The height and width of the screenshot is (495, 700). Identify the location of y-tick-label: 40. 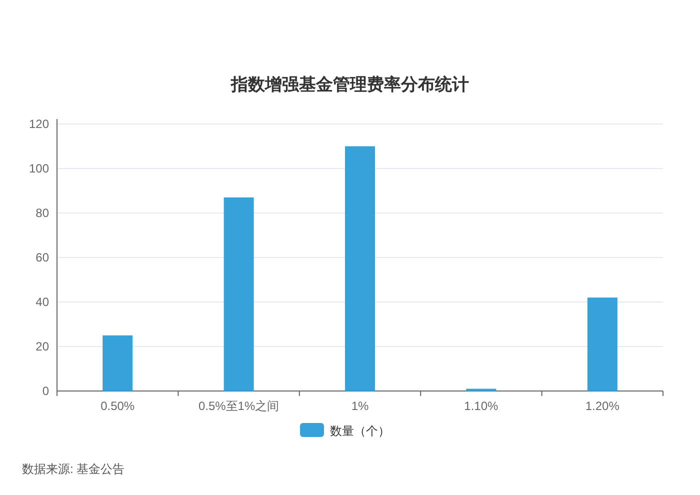
(43, 302).